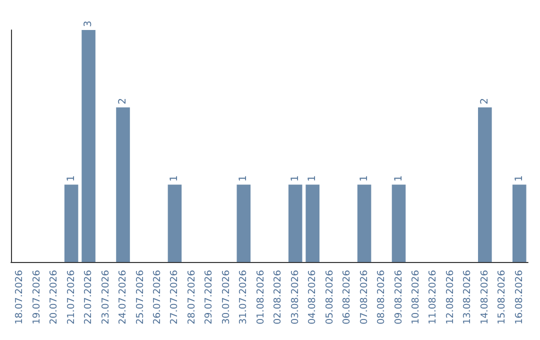  What do you see at coordinates (88, 23) in the screenshot?
I see `data-label: 3` at bounding box center [88, 23].